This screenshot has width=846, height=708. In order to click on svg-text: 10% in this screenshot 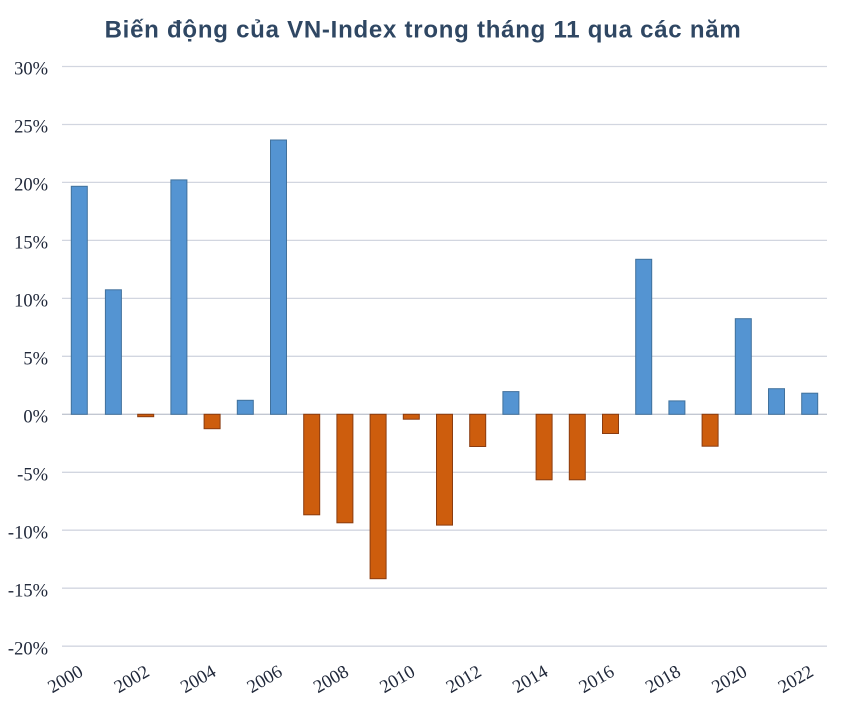, I will do `click(31, 302)`.